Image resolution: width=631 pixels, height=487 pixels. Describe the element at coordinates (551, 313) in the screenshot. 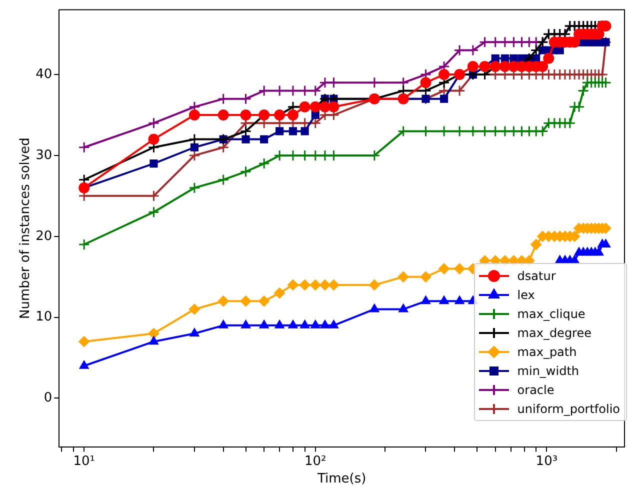

I see `legend-label: max_clique` at that location.